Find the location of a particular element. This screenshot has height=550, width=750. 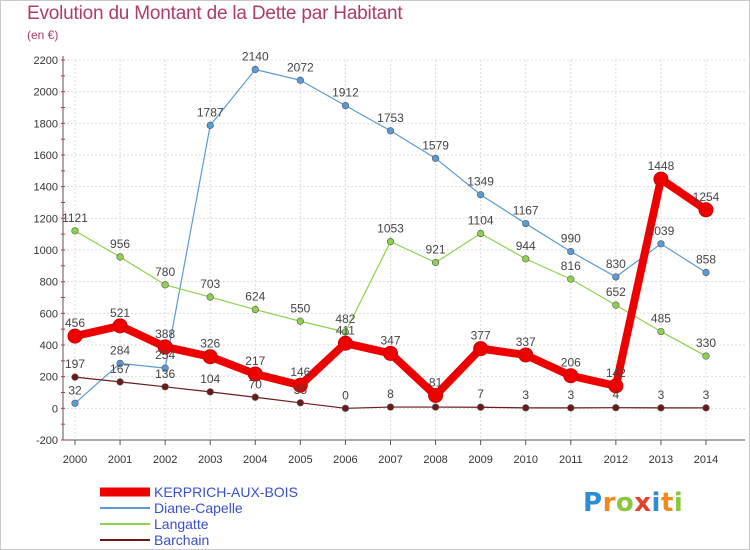

x-tick-label: 2008 is located at coordinates (435, 460).